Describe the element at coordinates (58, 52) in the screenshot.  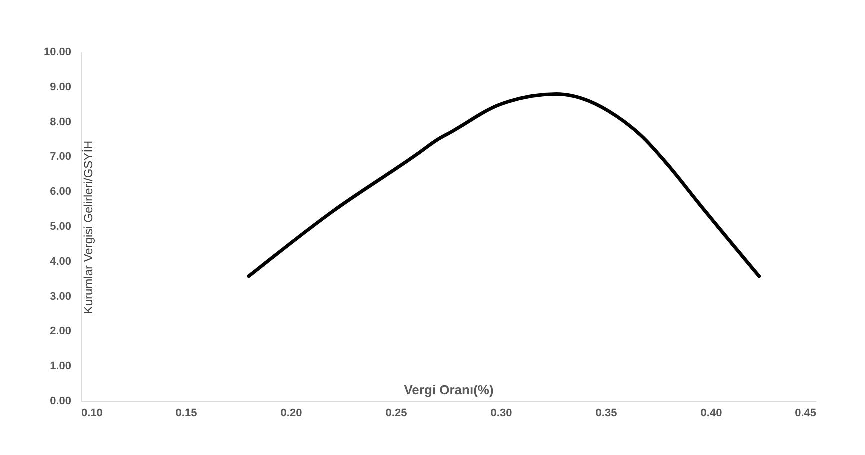
I see `y-tick-label: 10.00` at that location.